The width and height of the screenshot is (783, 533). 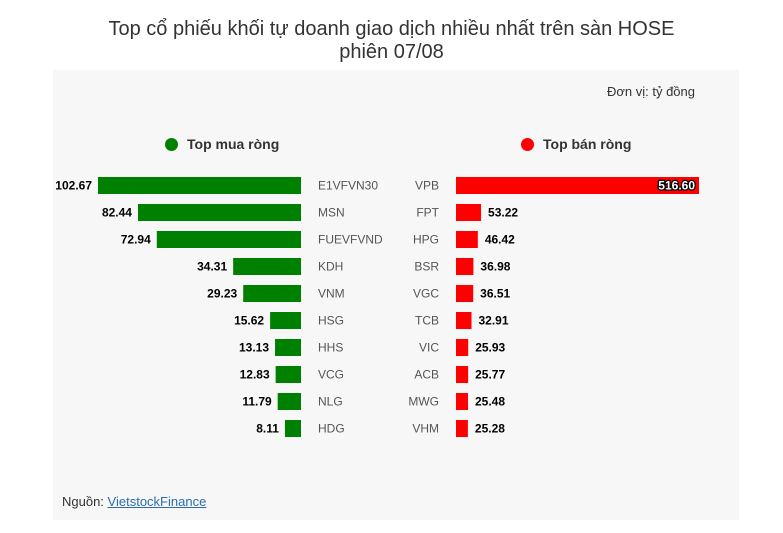 What do you see at coordinates (73, 186) in the screenshot?
I see `buy-value-label: 102.67` at bounding box center [73, 186].